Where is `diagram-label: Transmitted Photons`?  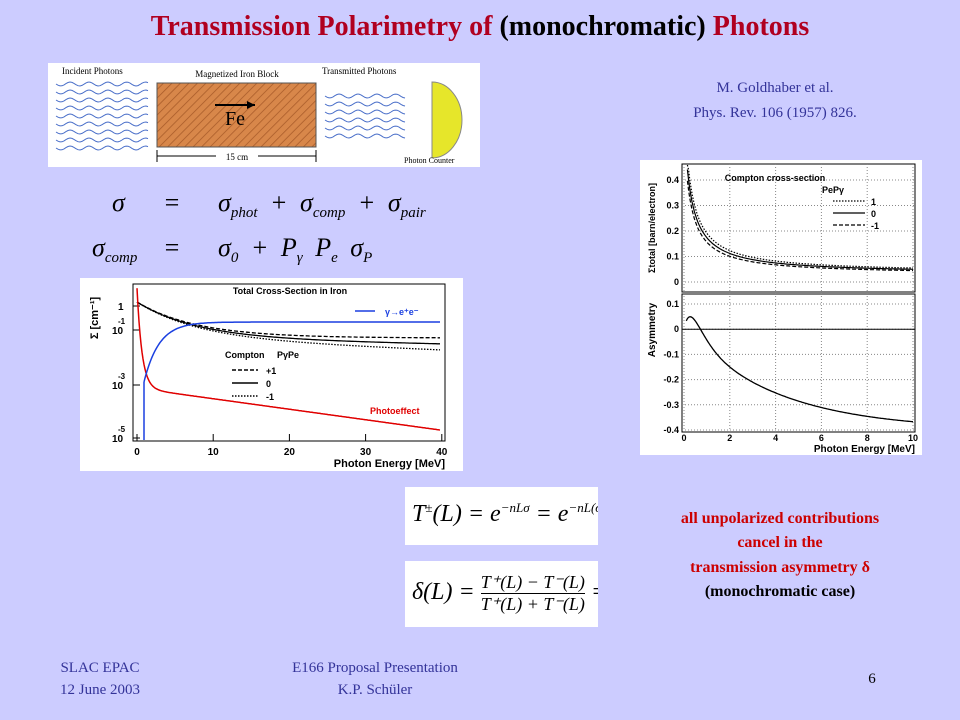 diagram-label: Transmitted Photons is located at coordinates (359, 71).